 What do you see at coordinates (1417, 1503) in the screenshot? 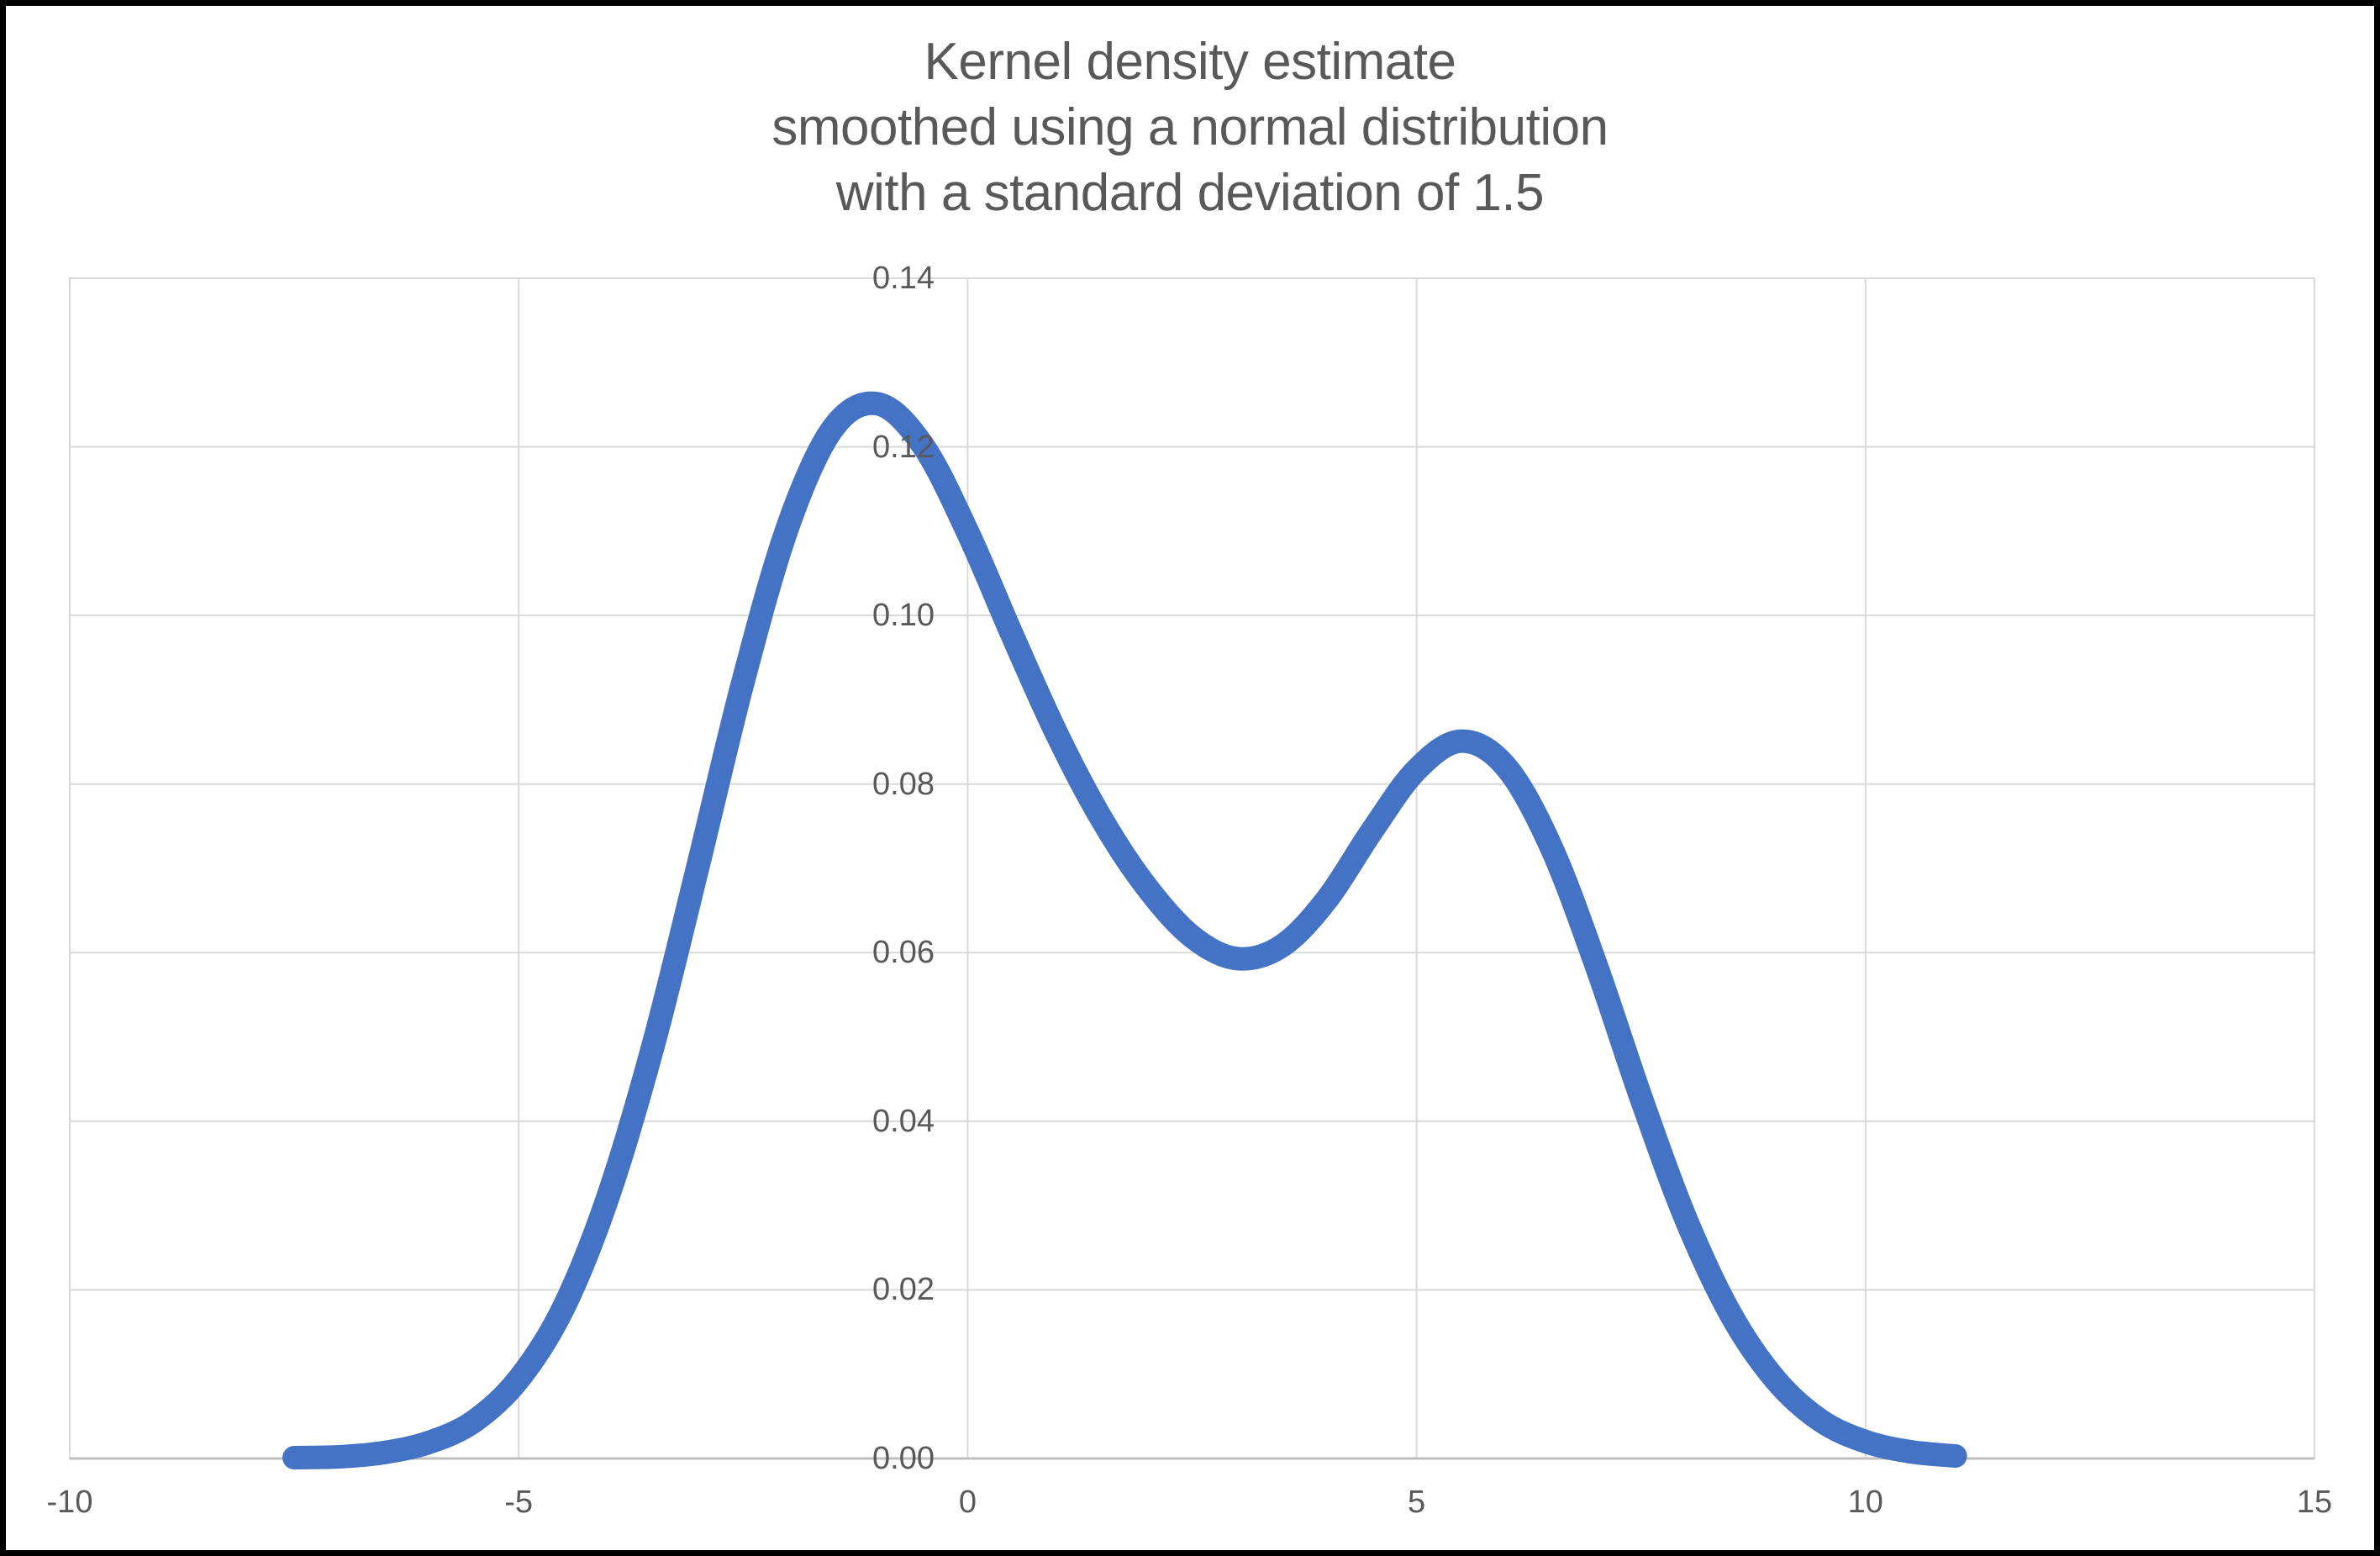
I see `x-tick-label: 5` at bounding box center [1417, 1503].